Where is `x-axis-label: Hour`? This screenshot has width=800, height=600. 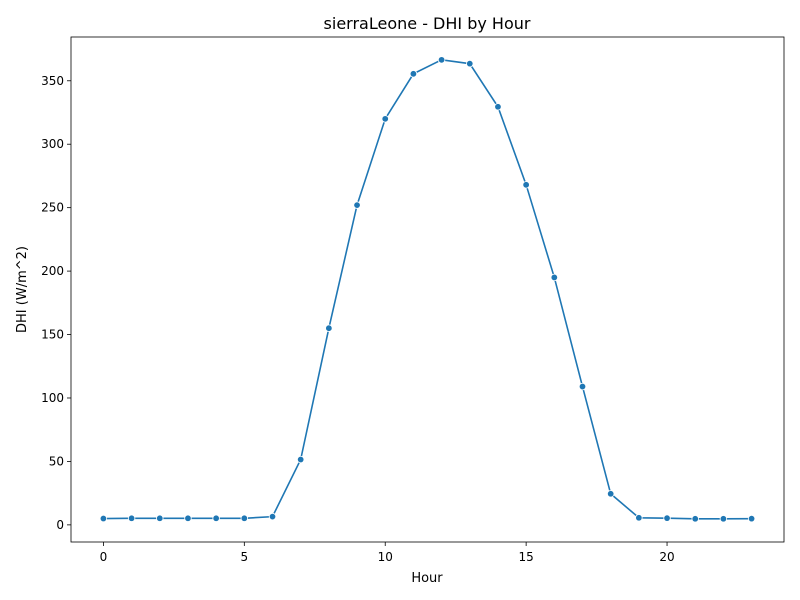 x-axis-label: Hour is located at coordinates (427, 578).